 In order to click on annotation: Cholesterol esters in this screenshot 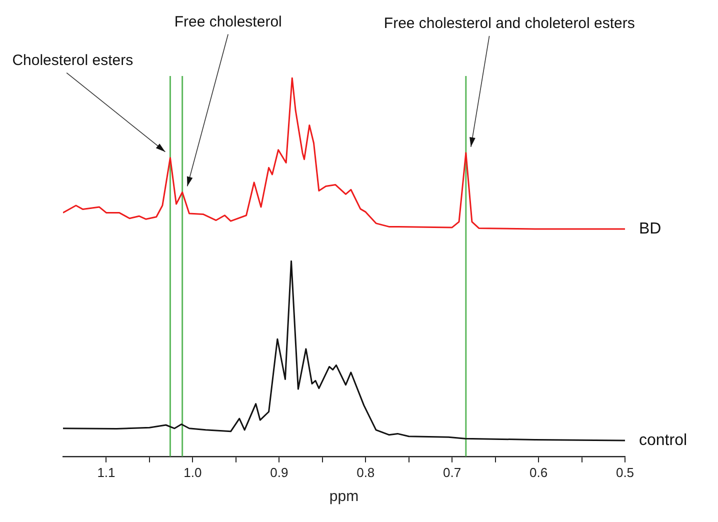, I will do `click(73, 60)`.